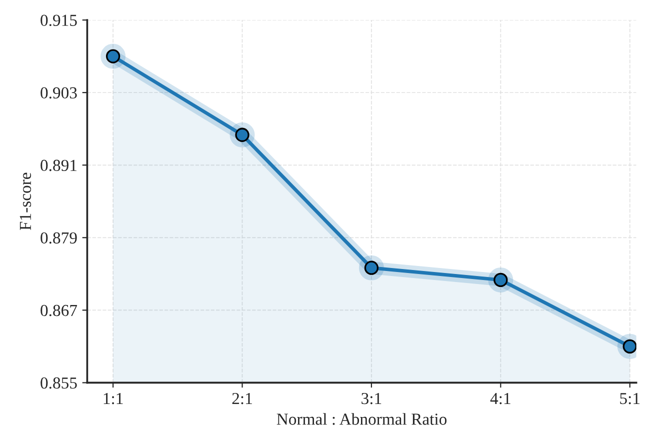 The width and height of the screenshot is (646, 445). I want to click on x-axis-title: Normal : Abnormal Ratio, so click(361, 419).